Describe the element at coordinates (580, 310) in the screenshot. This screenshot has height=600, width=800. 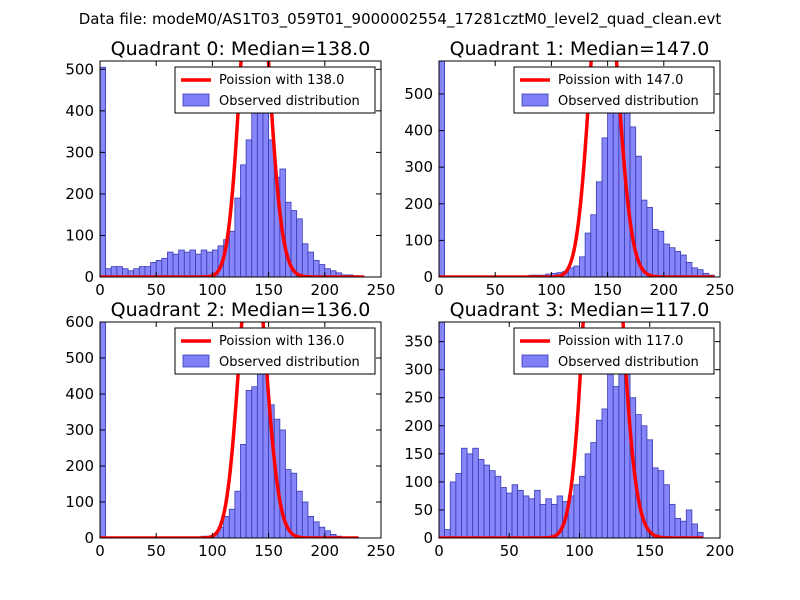
I see `subplot-title: Quadrant 3: Median=117.0` at that location.